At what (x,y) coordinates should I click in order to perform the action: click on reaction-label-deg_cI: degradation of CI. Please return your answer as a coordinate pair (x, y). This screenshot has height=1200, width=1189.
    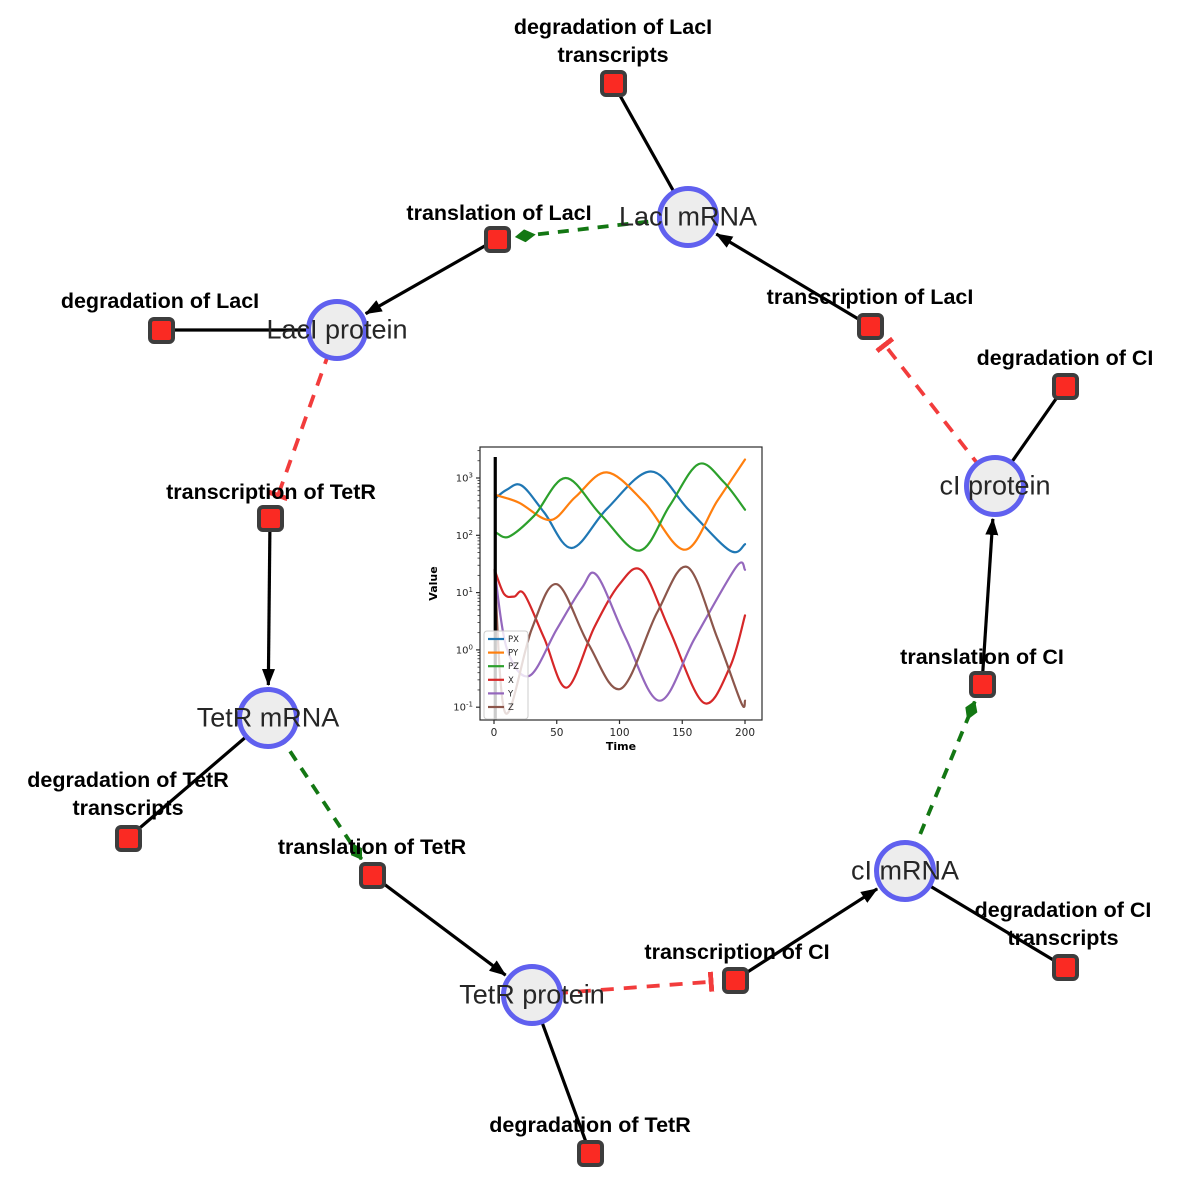
    Looking at the image, I should click on (1065, 358).